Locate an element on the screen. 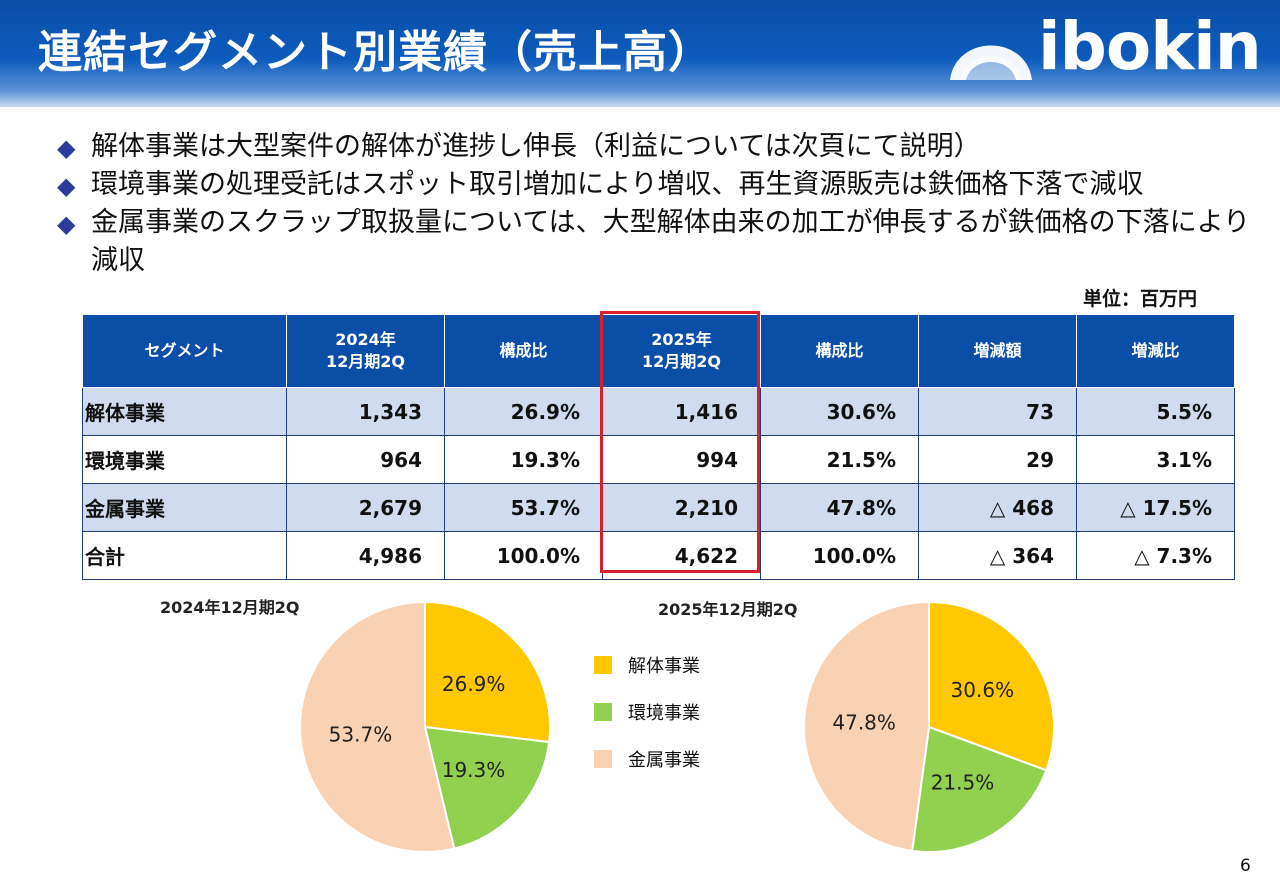 The height and width of the screenshot is (886, 1280). table-cell: 4,986 is located at coordinates (365, 555).